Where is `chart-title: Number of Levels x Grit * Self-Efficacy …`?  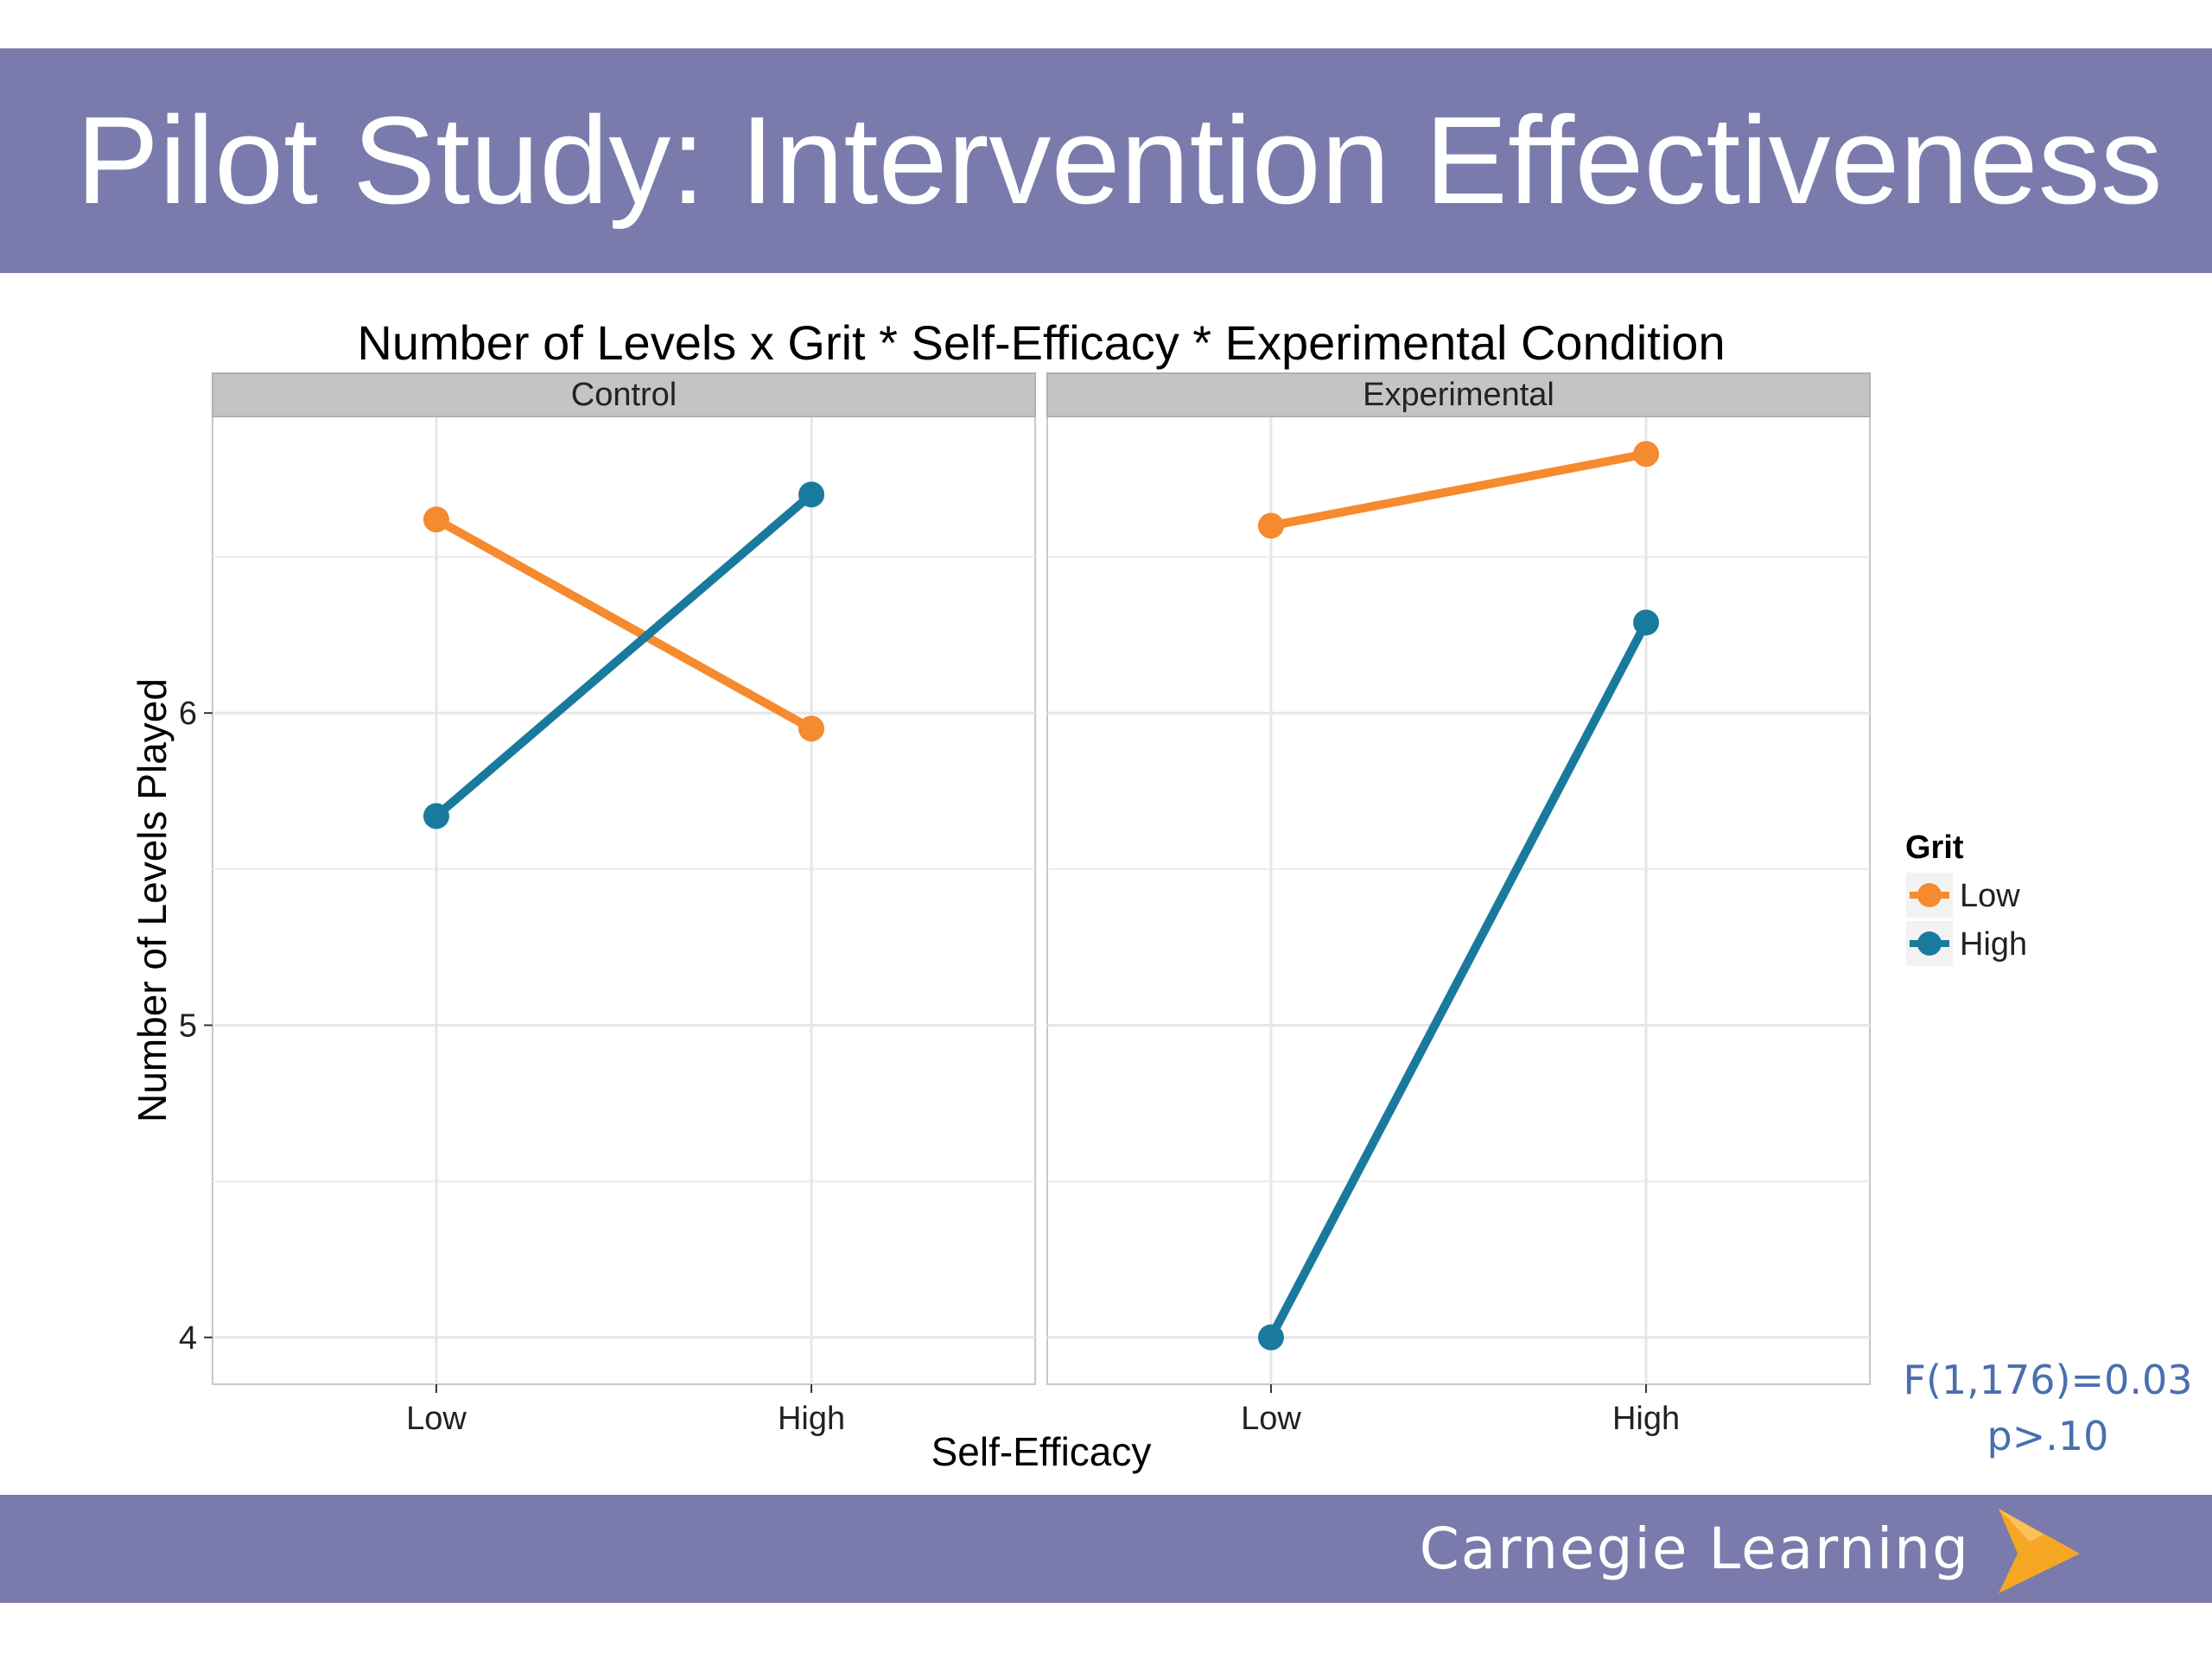
chart-title: Number of Levels x Grit * Self-Efficacy … is located at coordinates (1041, 342).